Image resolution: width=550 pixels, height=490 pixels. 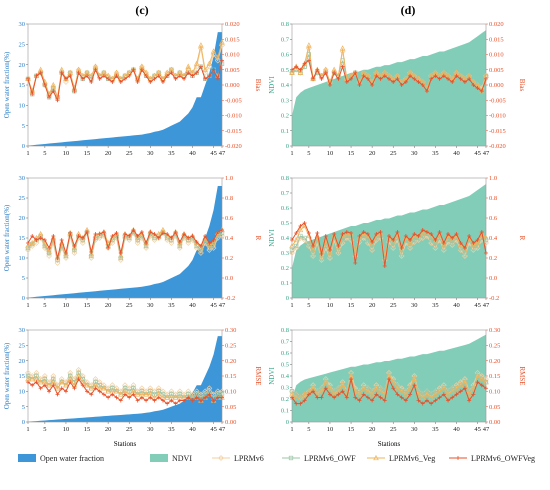 What do you see at coordinates (230, 376) in the screenshot?
I see `right-tick-label: 0.15` at bounding box center [230, 376].